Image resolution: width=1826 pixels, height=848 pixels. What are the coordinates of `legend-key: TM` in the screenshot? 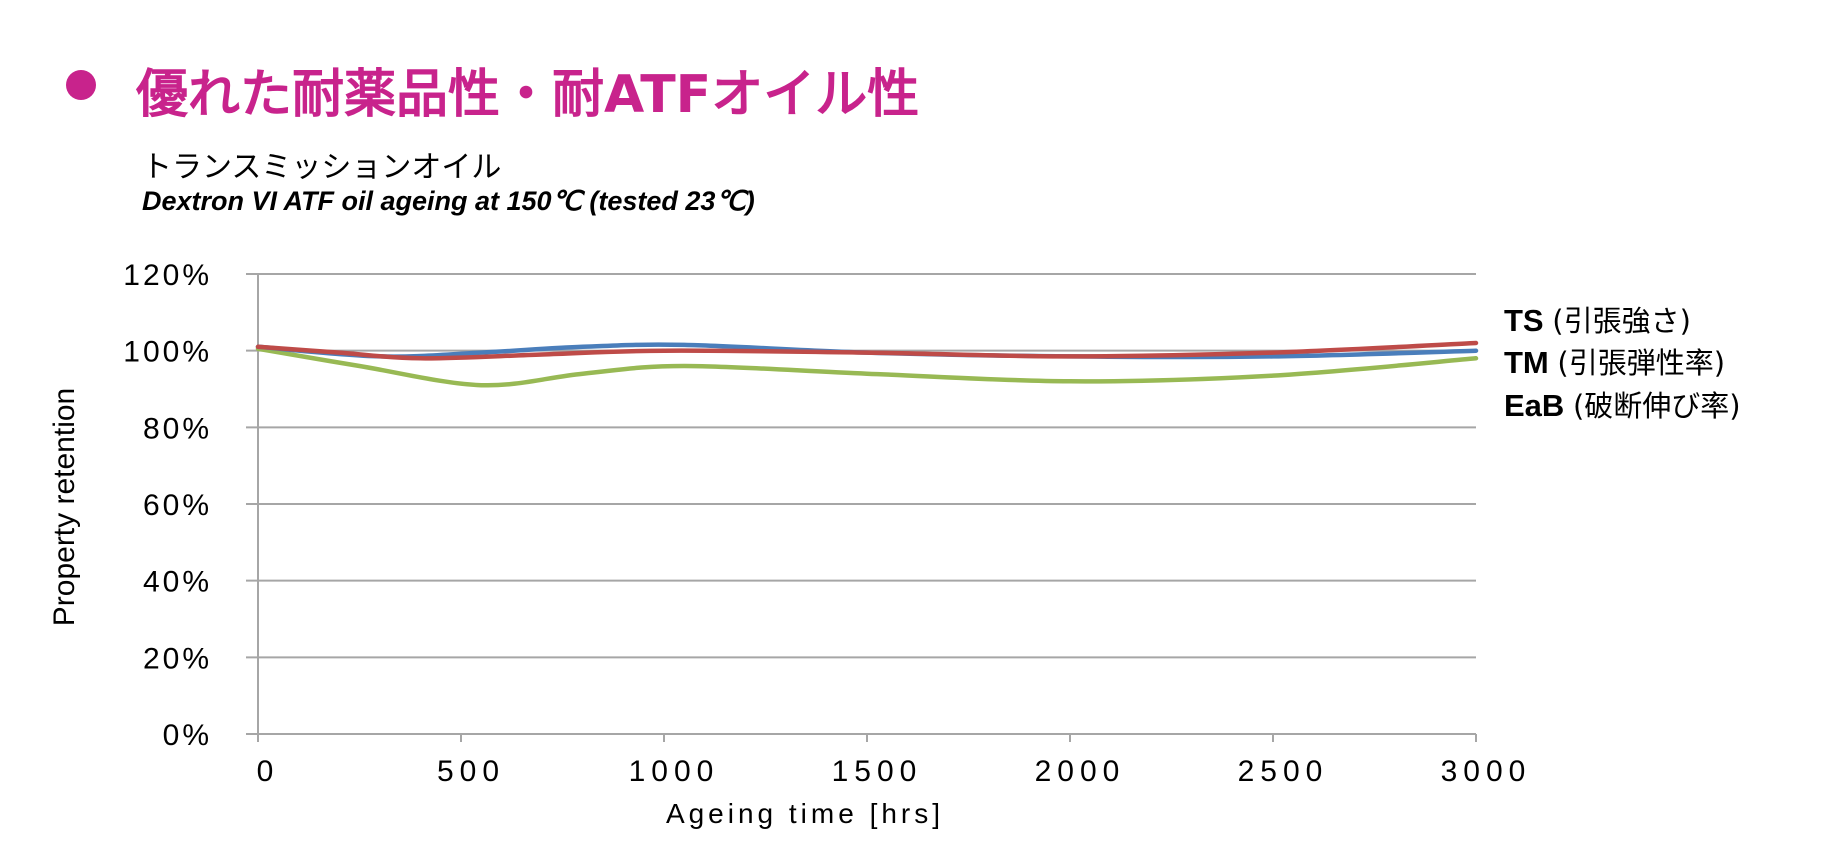 It's located at (1526, 362).